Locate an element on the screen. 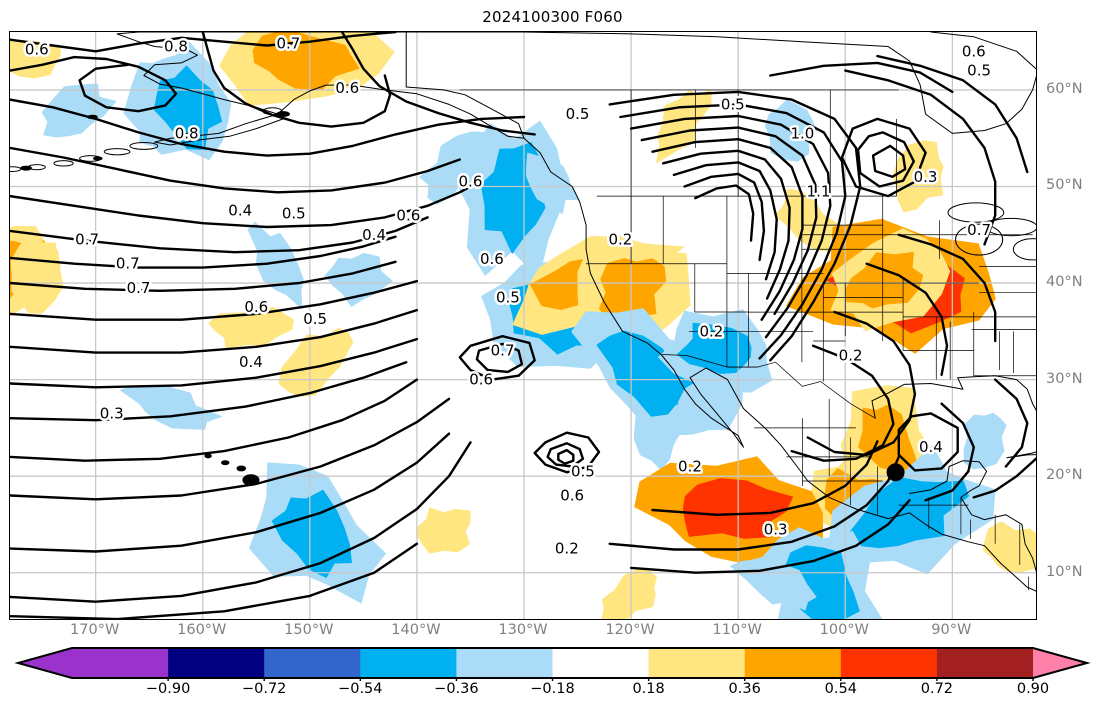  coastline-small-island is located at coordinates (26, 168).